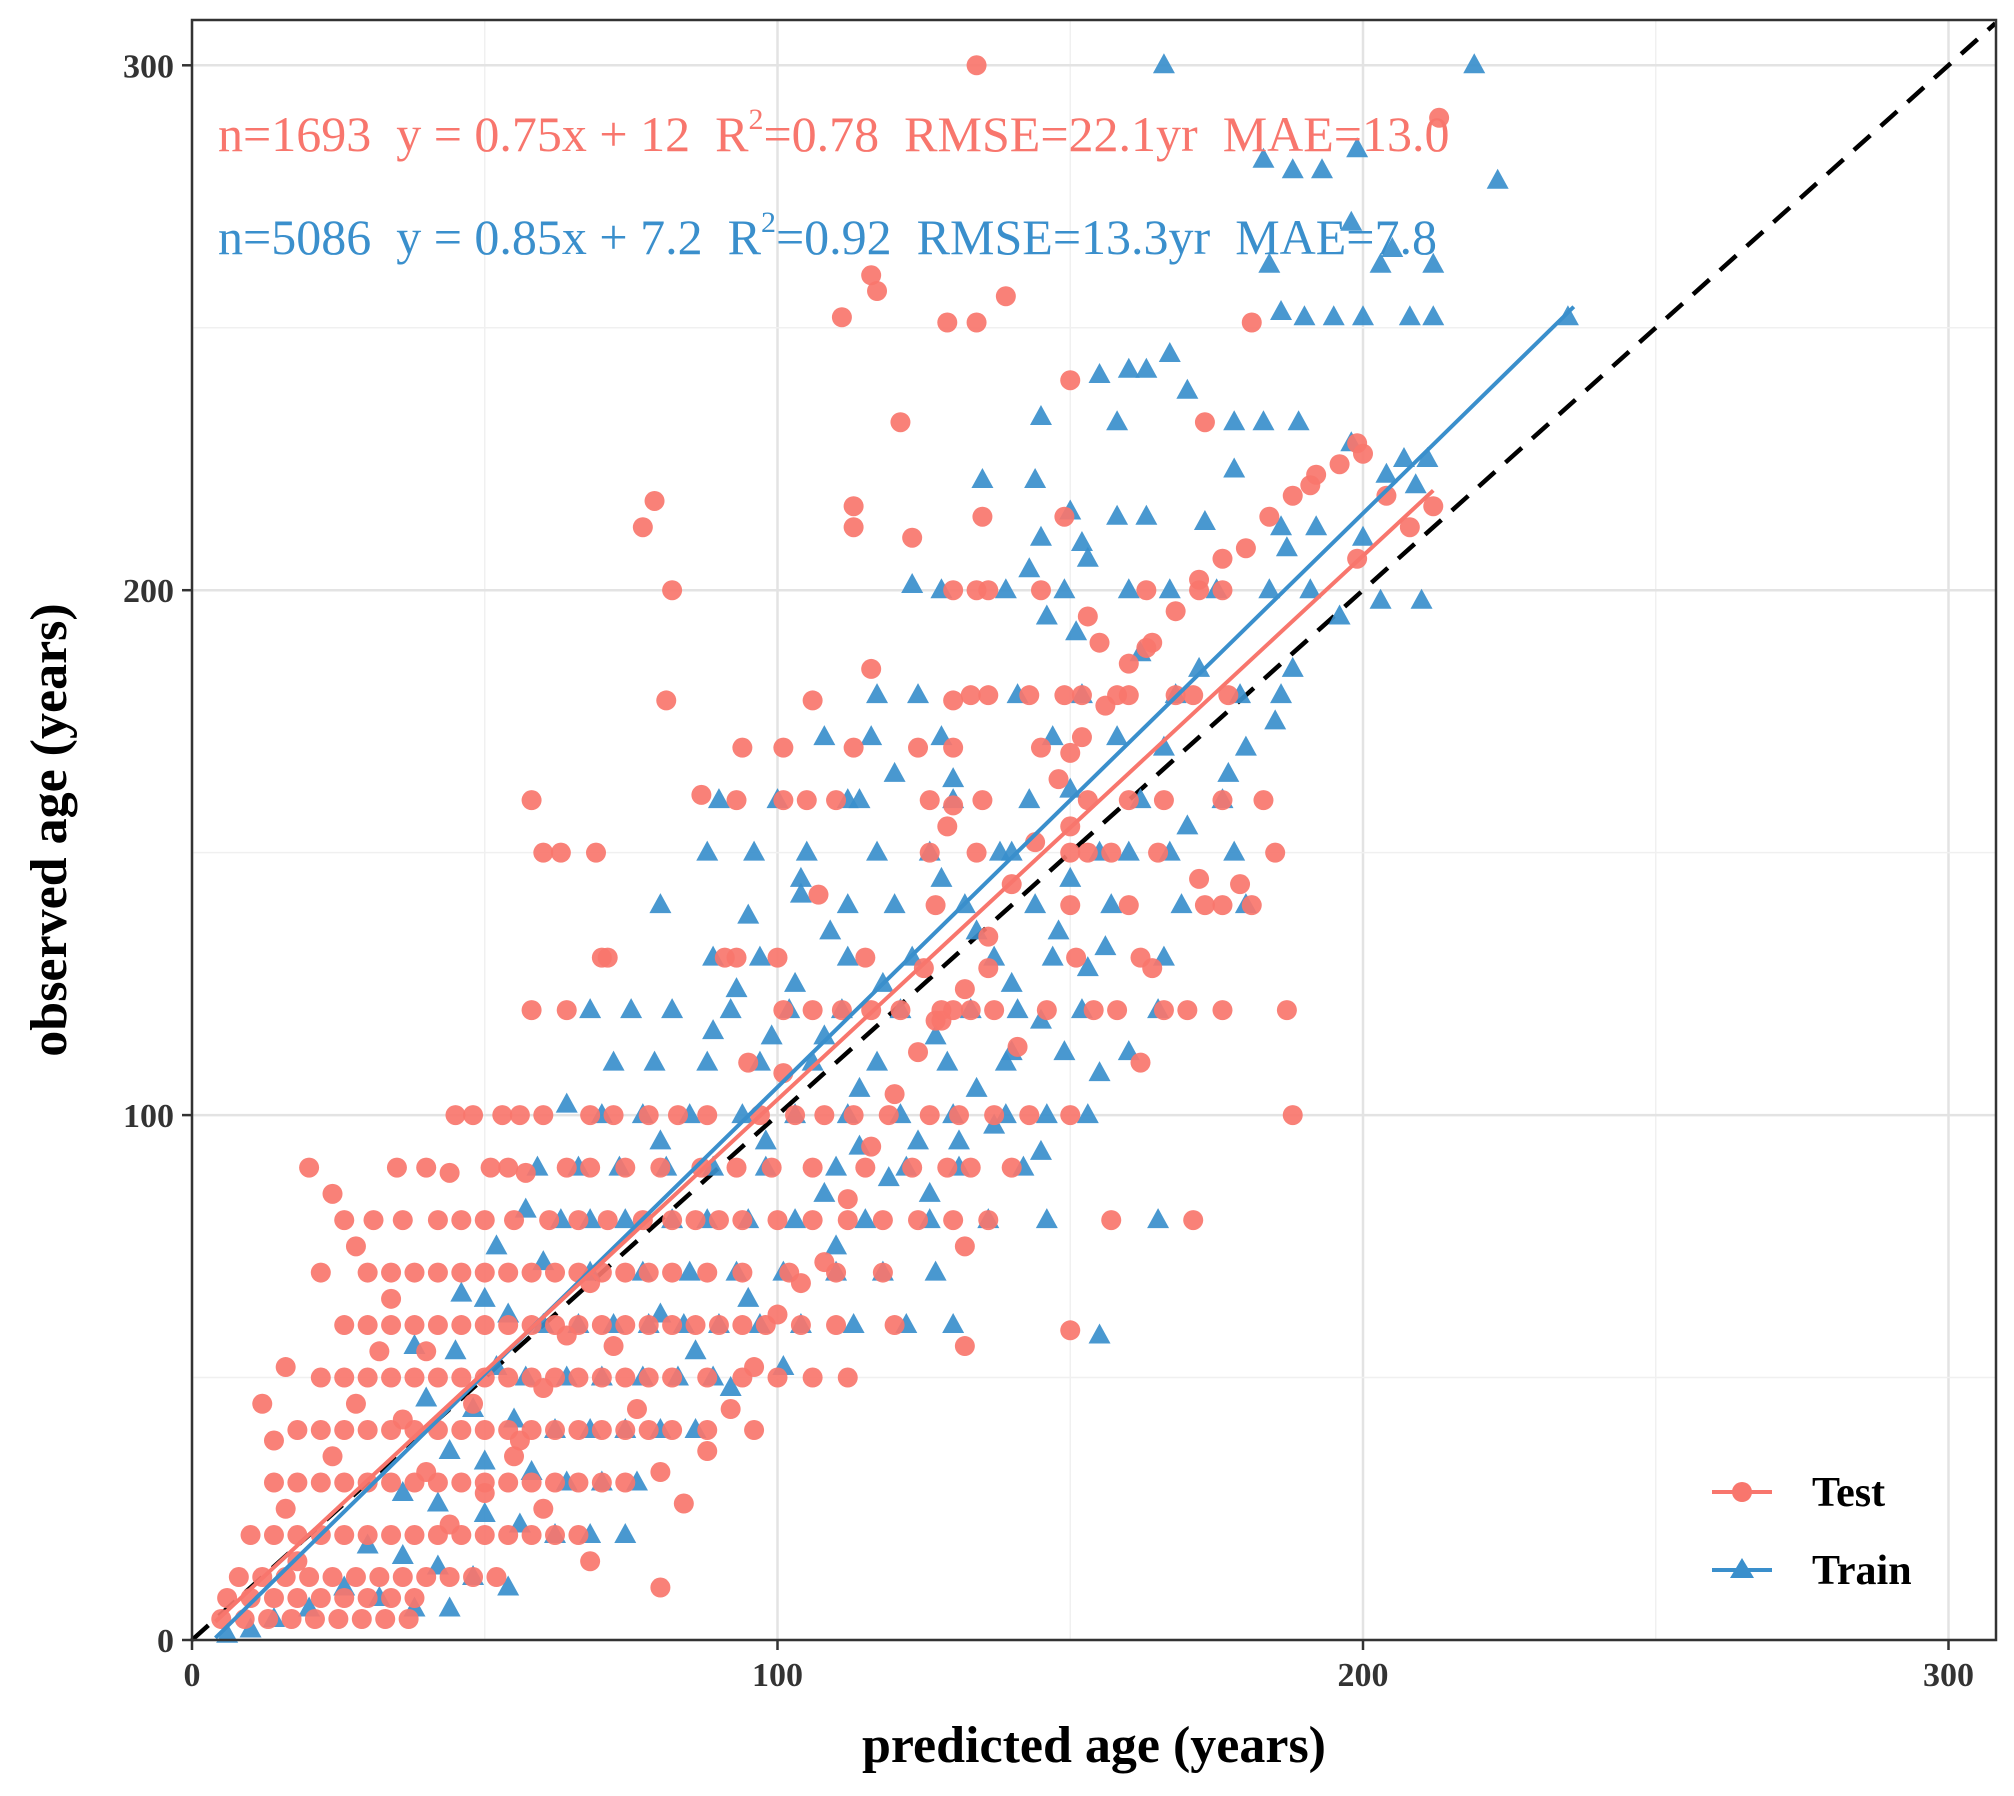 The image size is (2014, 1796). What do you see at coordinates (821, 134) in the screenshot?
I see `test-r2-value: =0.78` at bounding box center [821, 134].